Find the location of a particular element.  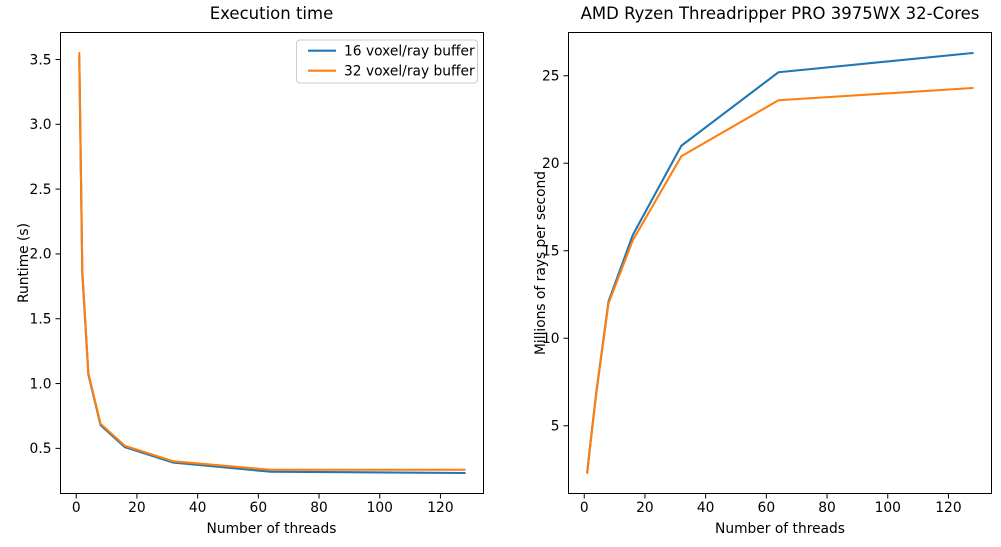

left-y-axis-label: Runtime (s) is located at coordinates (23, 263).